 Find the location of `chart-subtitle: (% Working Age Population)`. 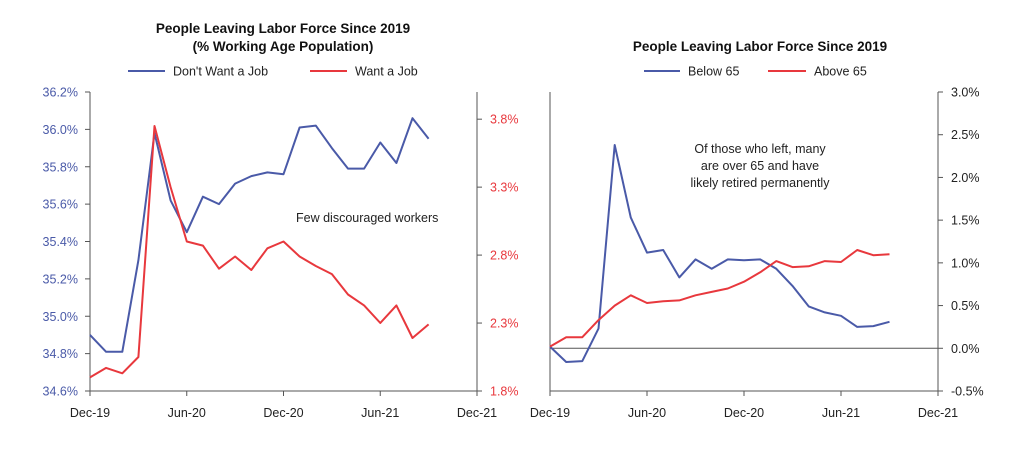

chart-subtitle: (% Working Age Population) is located at coordinates (283, 46).